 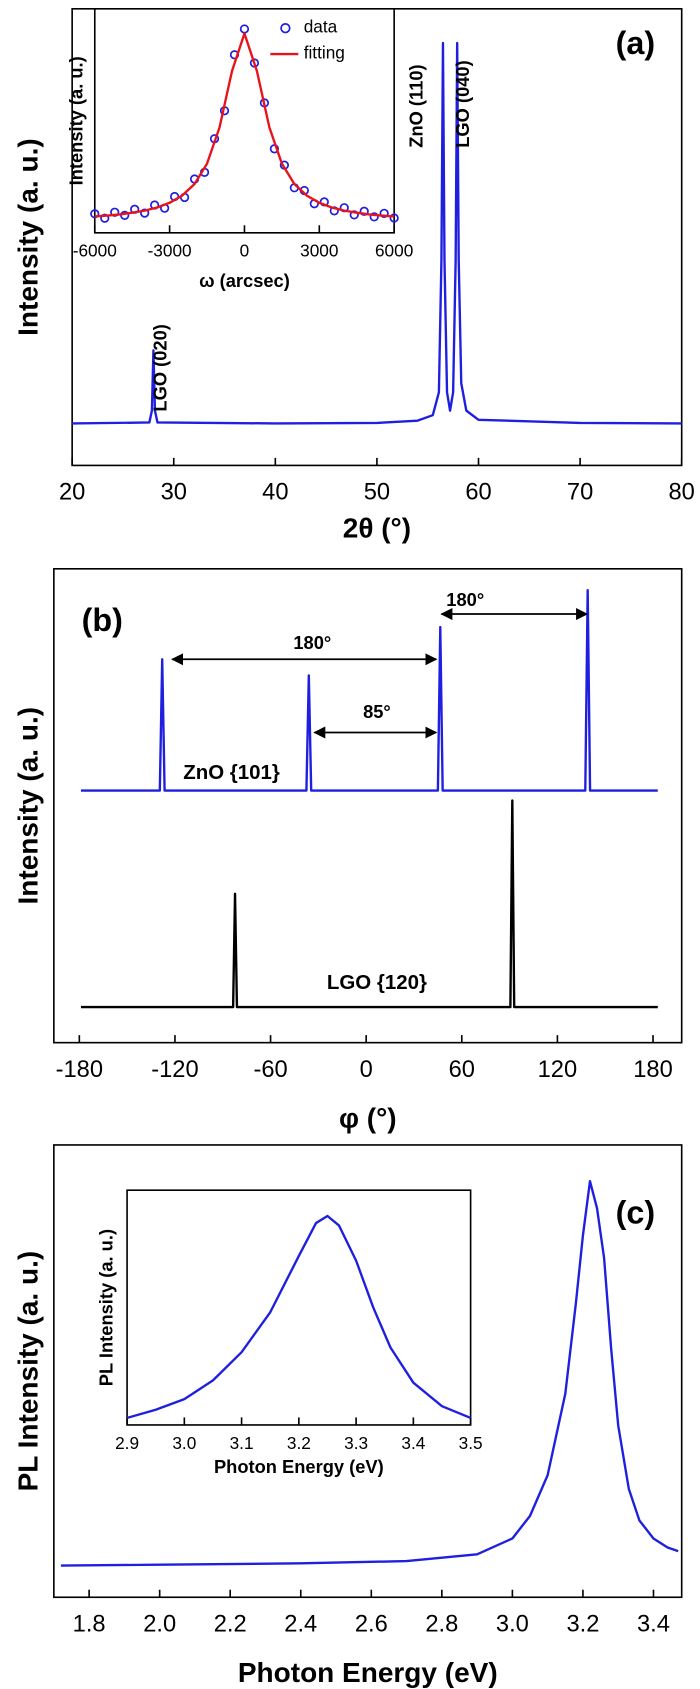 I want to click on series-label: ZnO {101}, so click(x=231, y=772).